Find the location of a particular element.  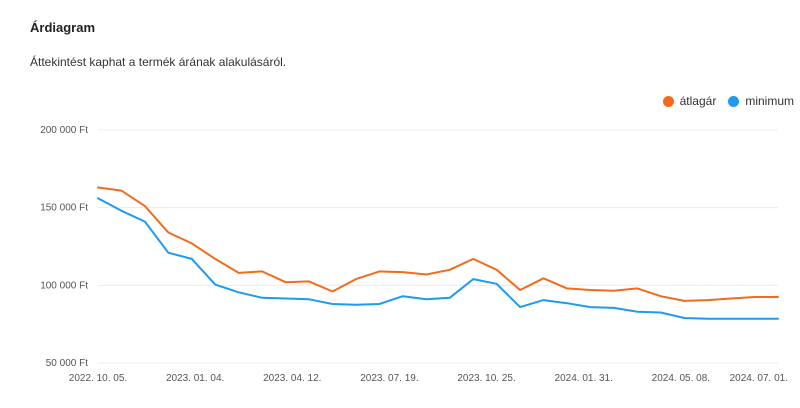

legend-item-minimum: minimum is located at coordinates (761, 101).